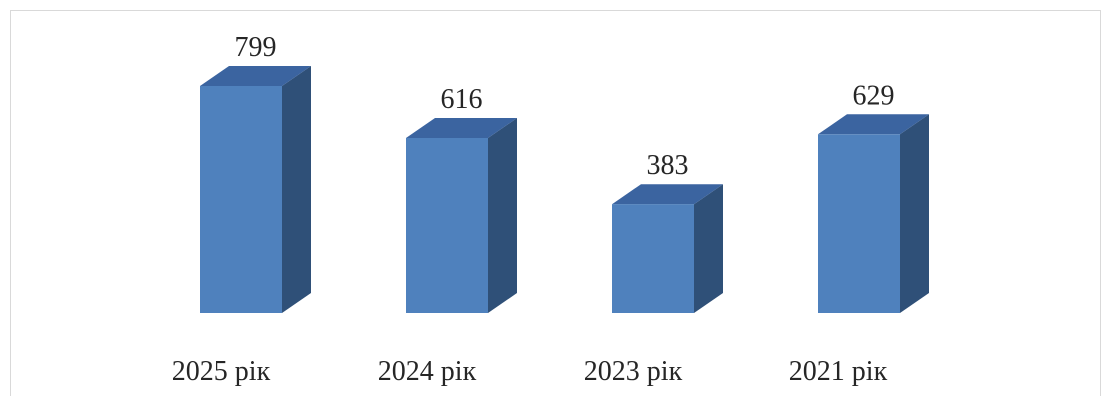  I want to click on category-label: 2021 рік, so click(838, 371).